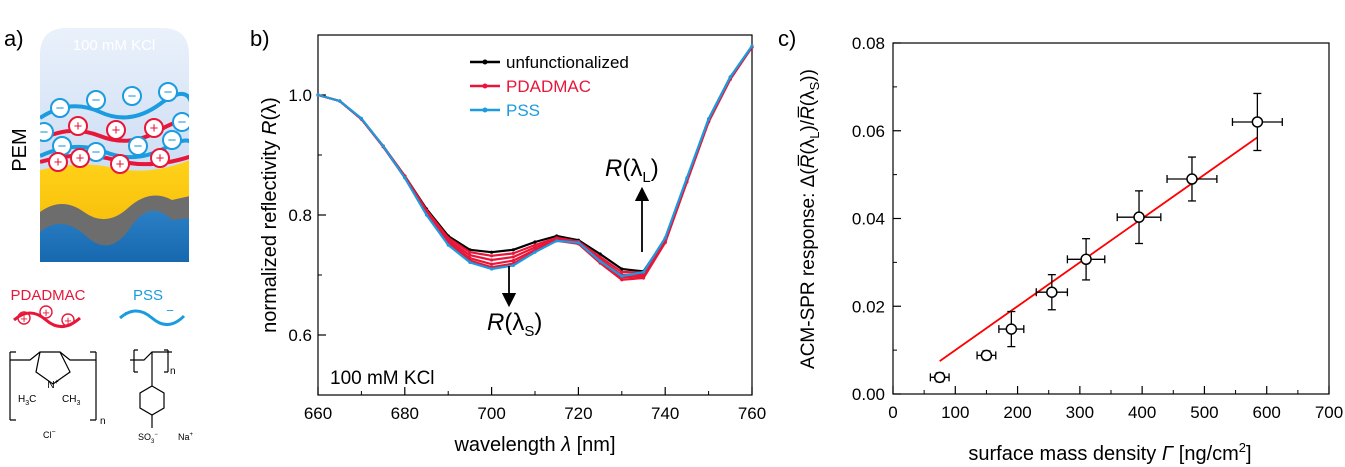  What do you see at coordinates (955, 412) in the screenshot?
I see `x-tick-label: 100` at bounding box center [955, 412].